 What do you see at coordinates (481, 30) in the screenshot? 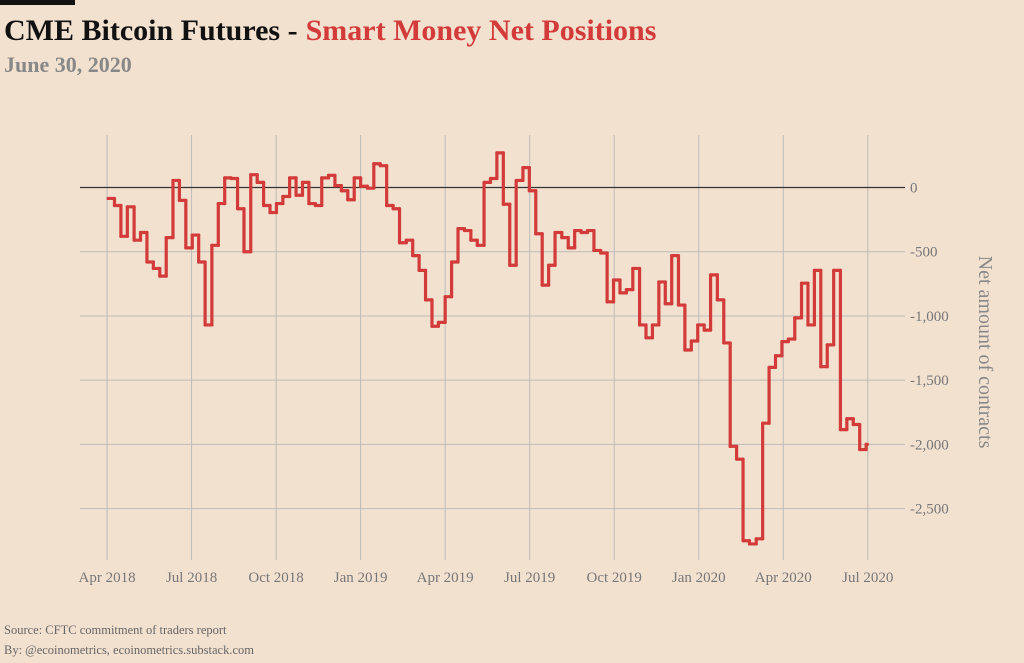
I see `title-part: Smart Money Net Positions` at bounding box center [481, 30].